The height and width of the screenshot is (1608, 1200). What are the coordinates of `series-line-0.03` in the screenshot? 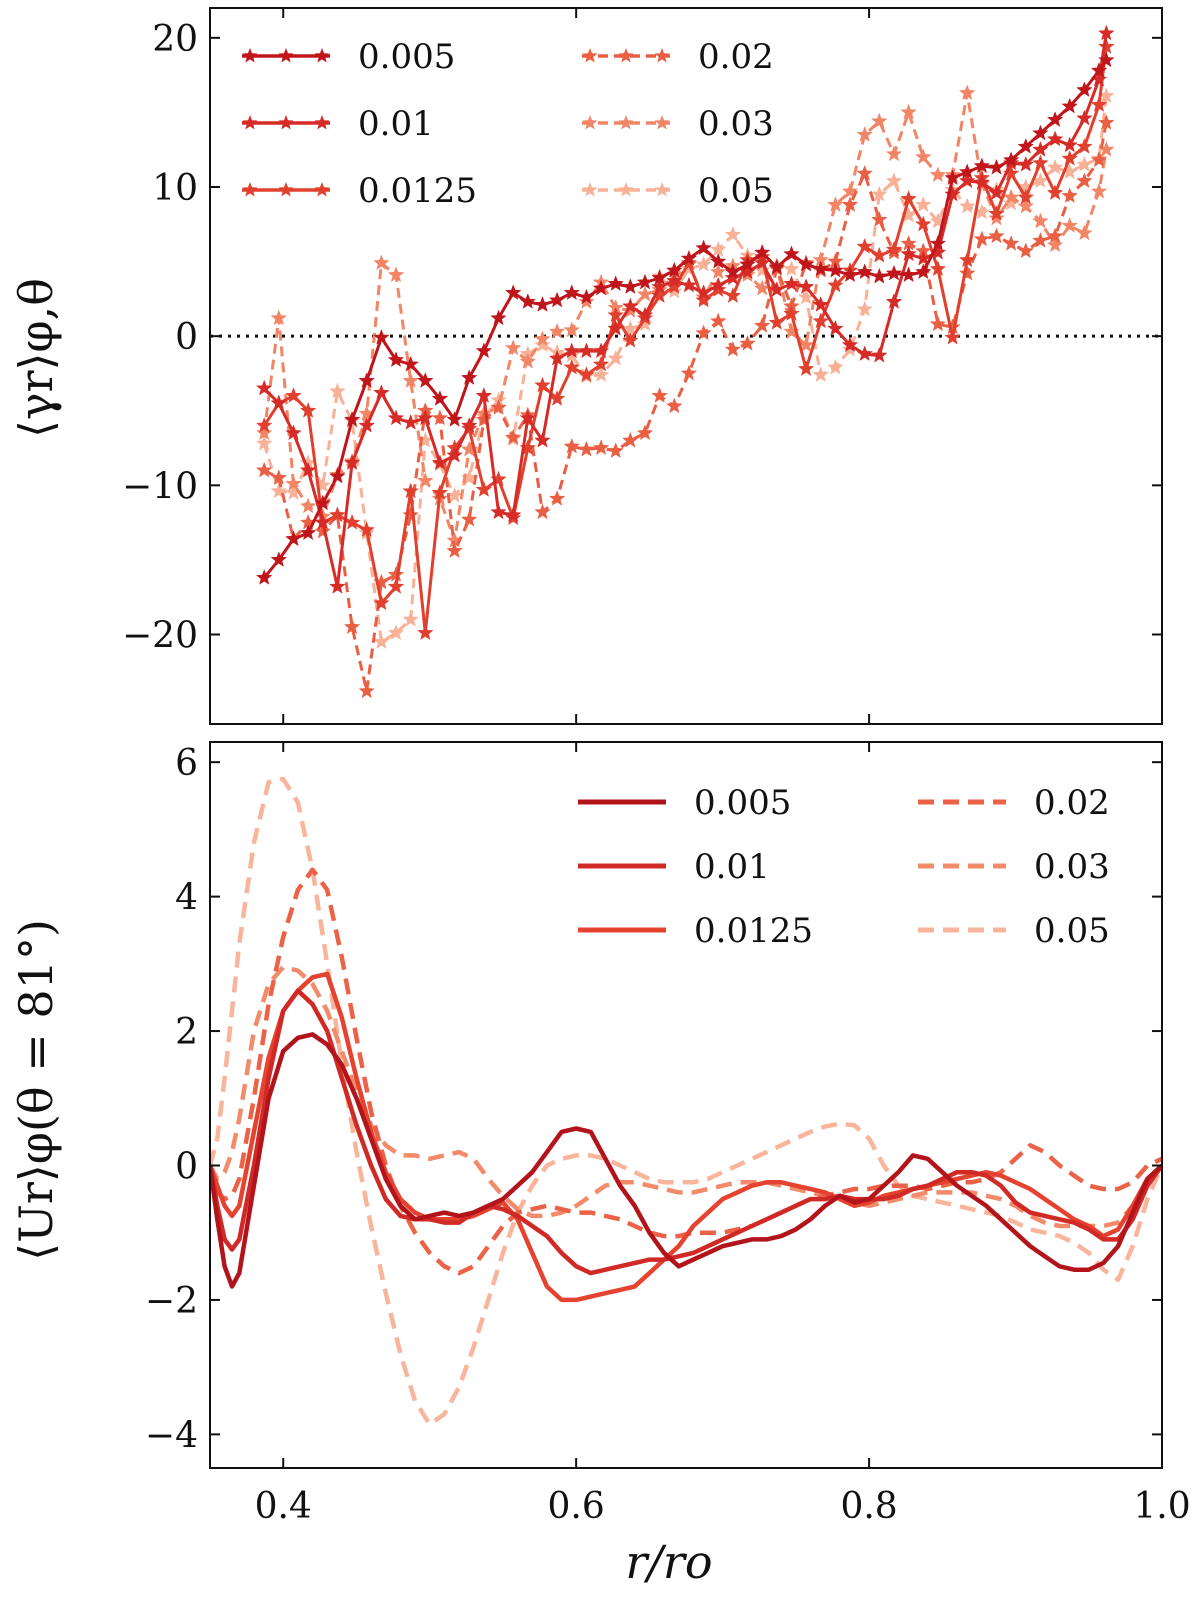 It's located at (686, 1096).